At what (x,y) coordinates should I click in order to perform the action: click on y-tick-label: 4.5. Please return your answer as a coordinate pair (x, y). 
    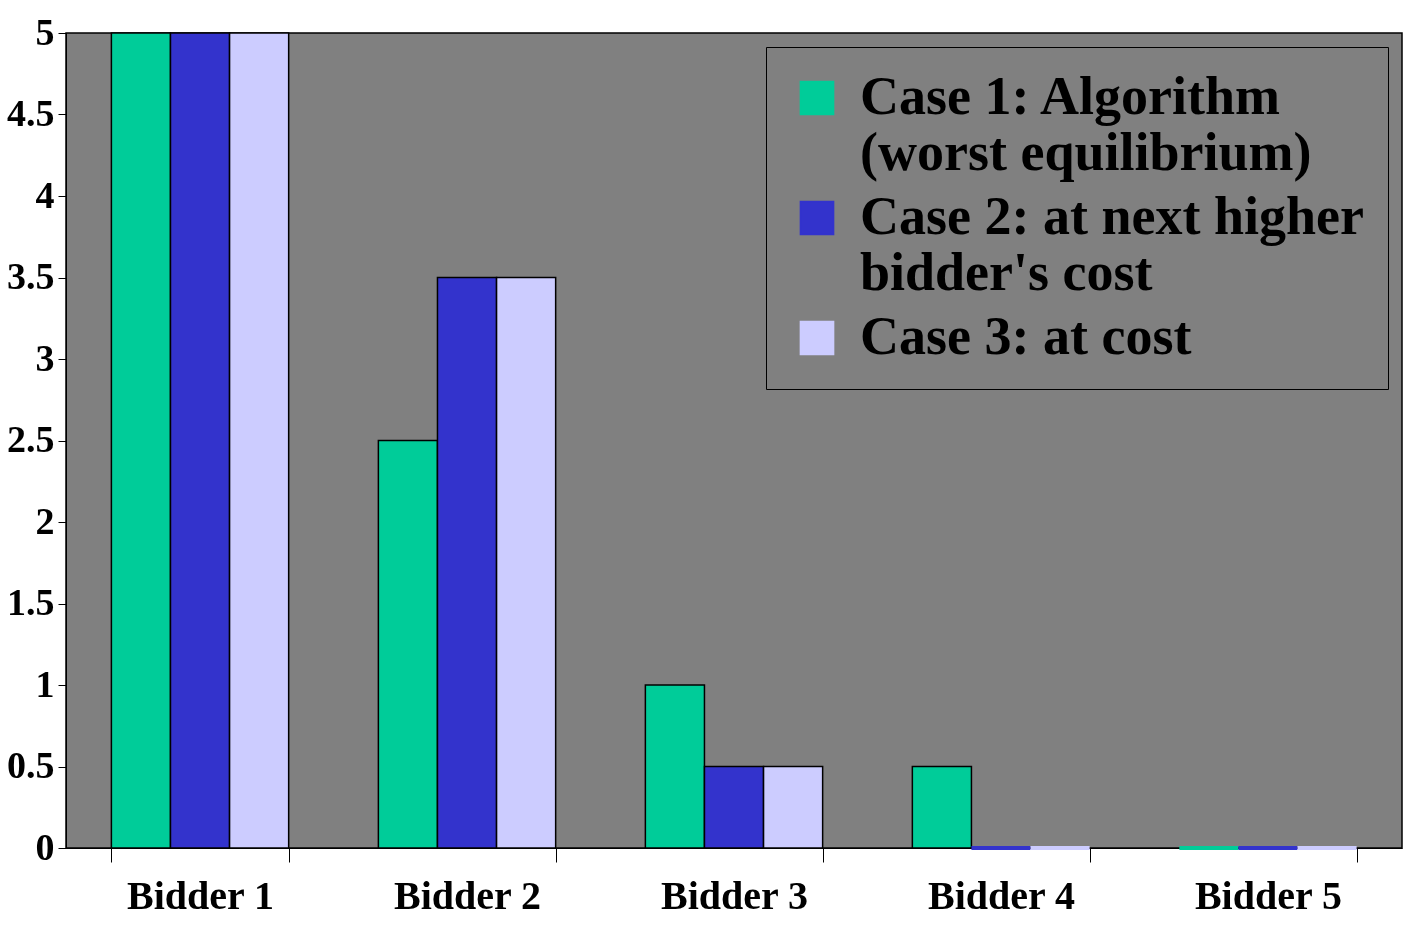
    Looking at the image, I should click on (31, 113).